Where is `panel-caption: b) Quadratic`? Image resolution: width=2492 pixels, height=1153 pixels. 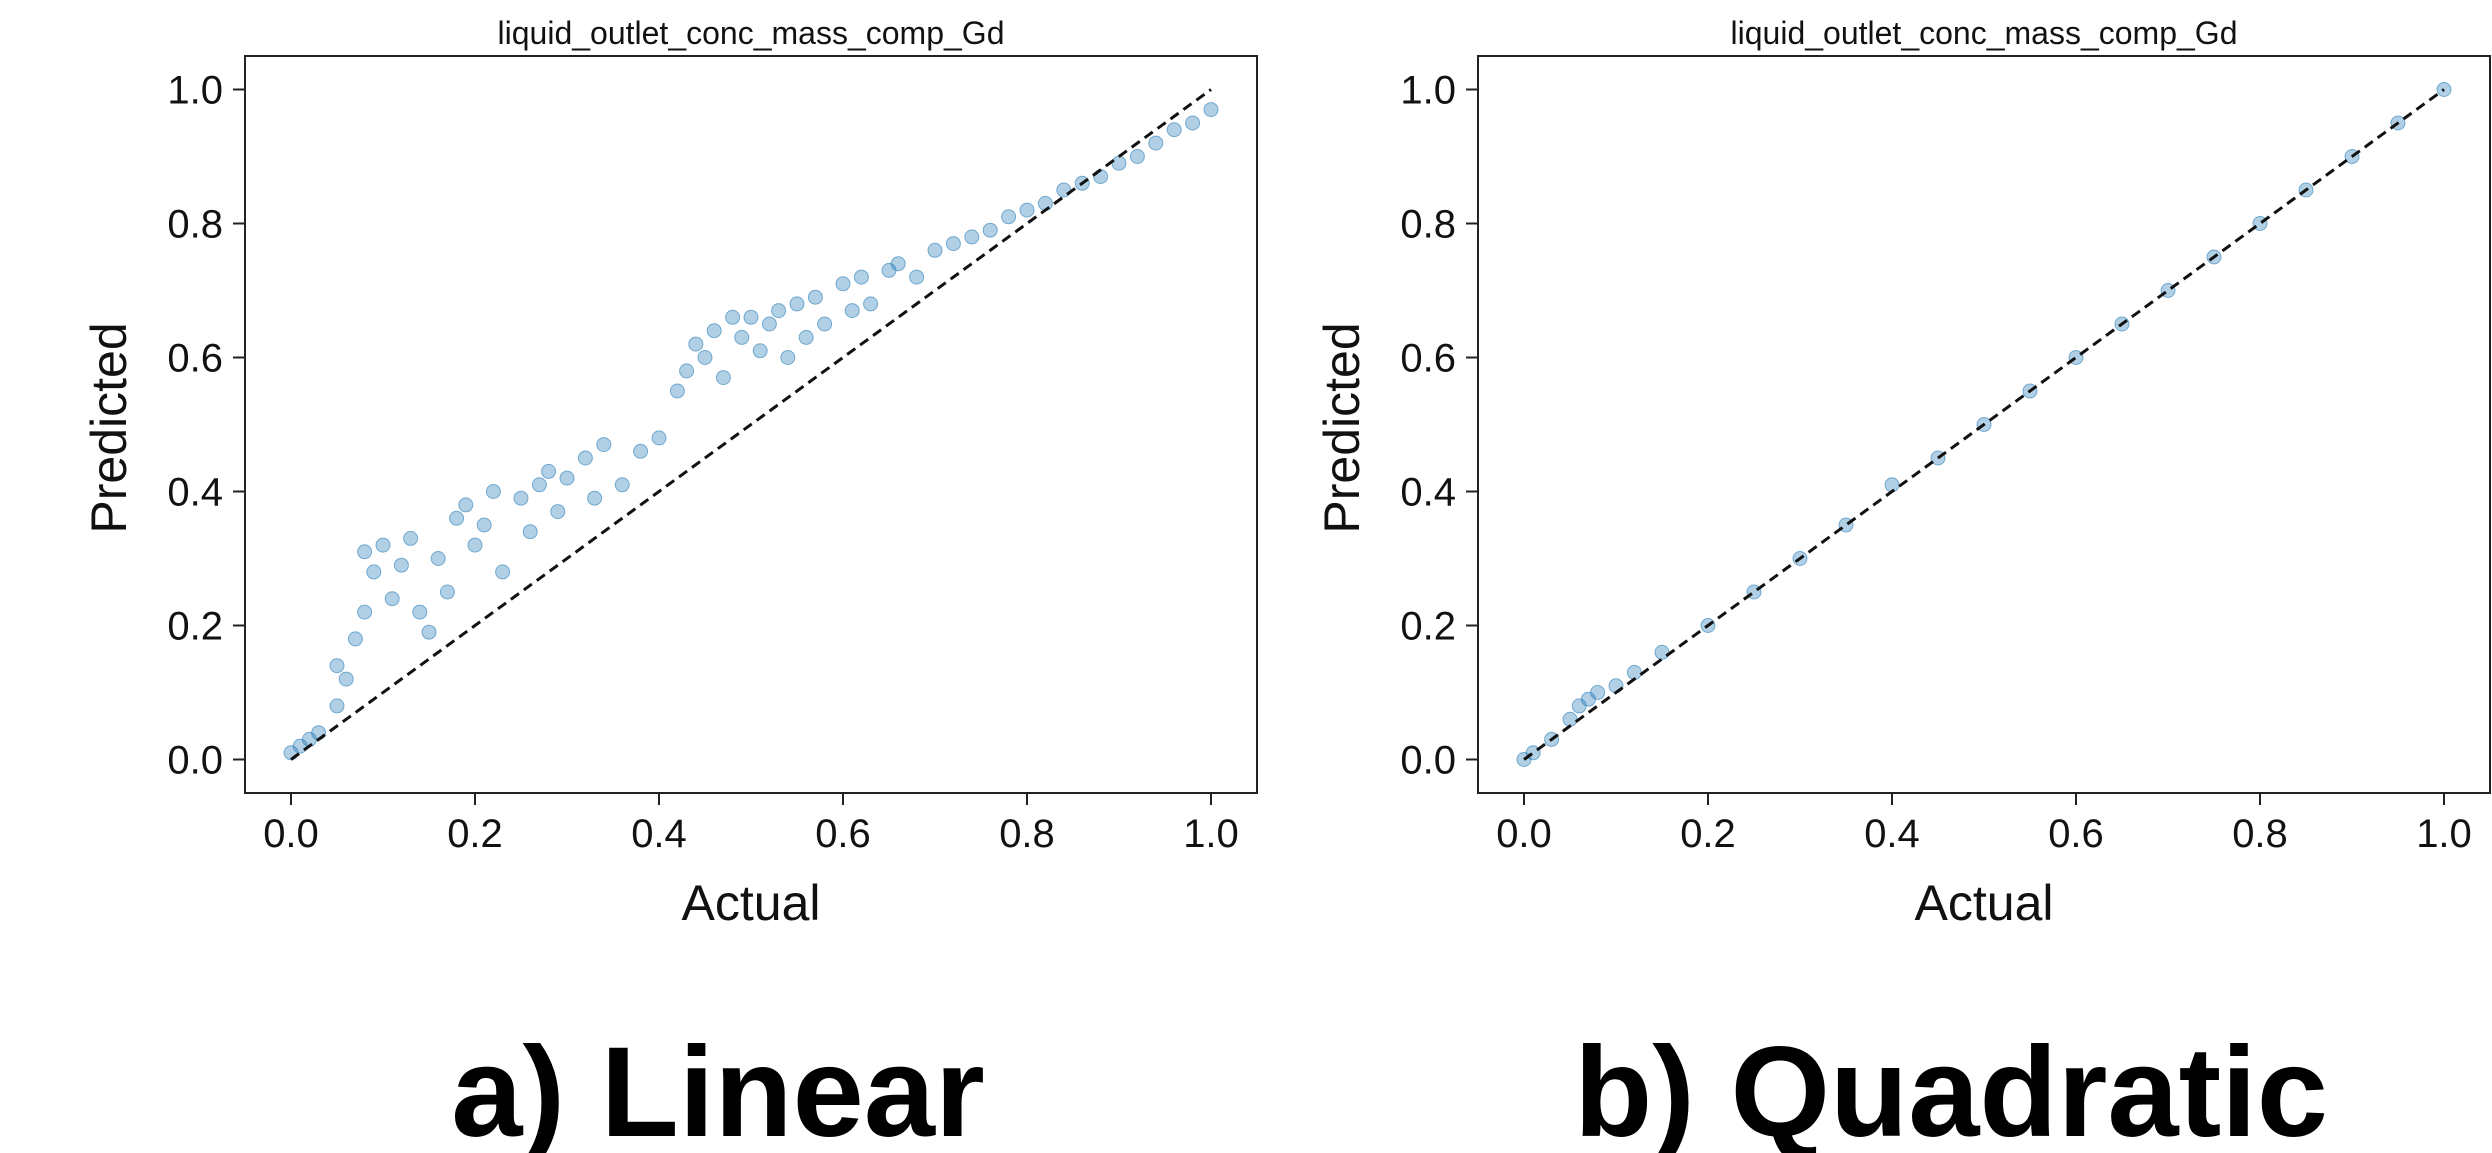
panel-caption: b) Quadratic is located at coordinates (1951, 1087).